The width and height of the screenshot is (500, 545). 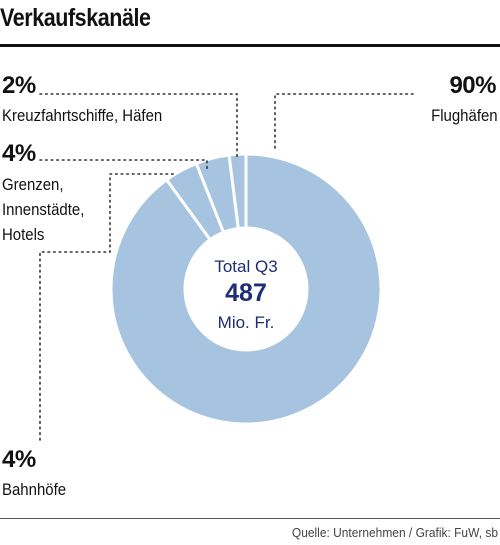 What do you see at coordinates (75, 18) in the screenshot?
I see `chart-title: Verkaufskanäle` at bounding box center [75, 18].